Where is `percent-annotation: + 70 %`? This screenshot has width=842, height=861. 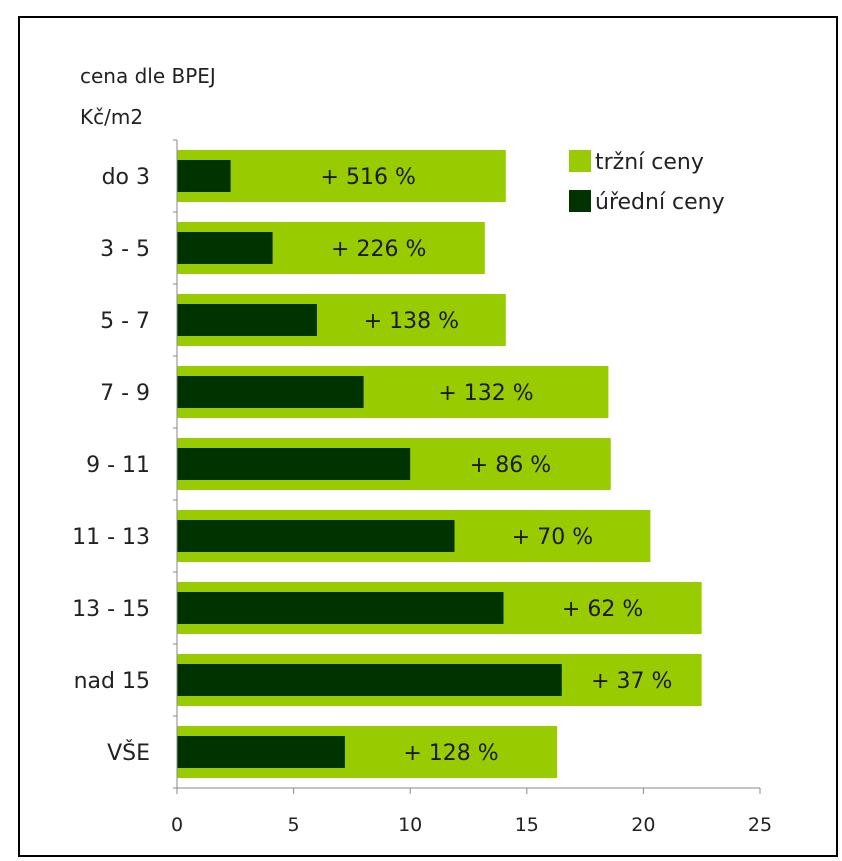 percent-annotation: + 70 % is located at coordinates (552, 537).